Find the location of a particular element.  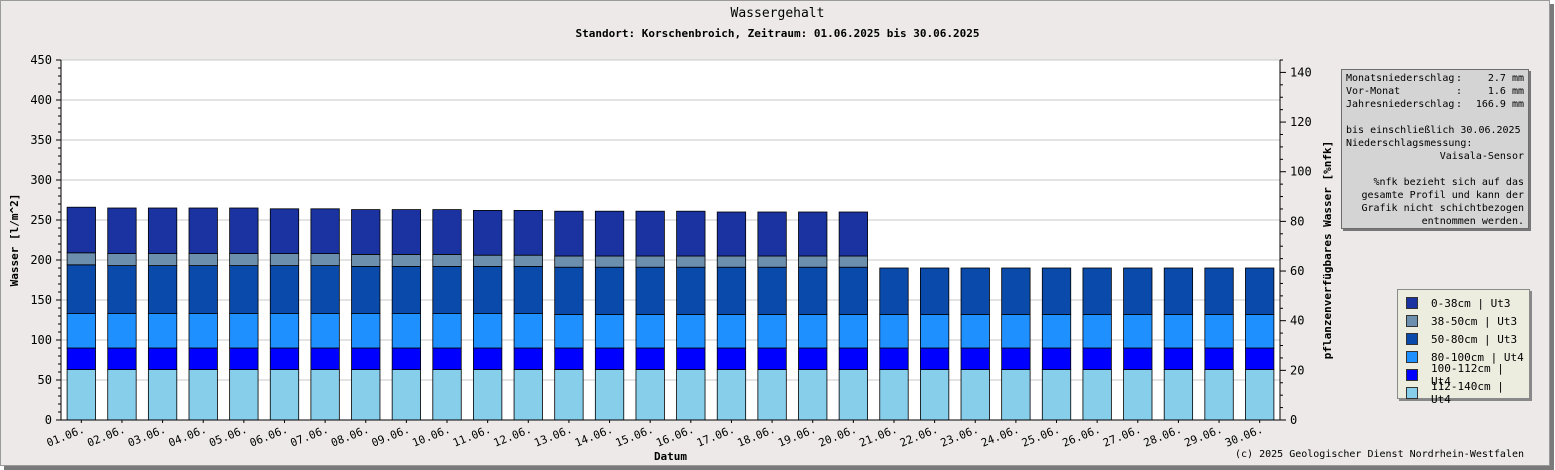

x-tick-label: 28.06. is located at coordinates (1163, 436).